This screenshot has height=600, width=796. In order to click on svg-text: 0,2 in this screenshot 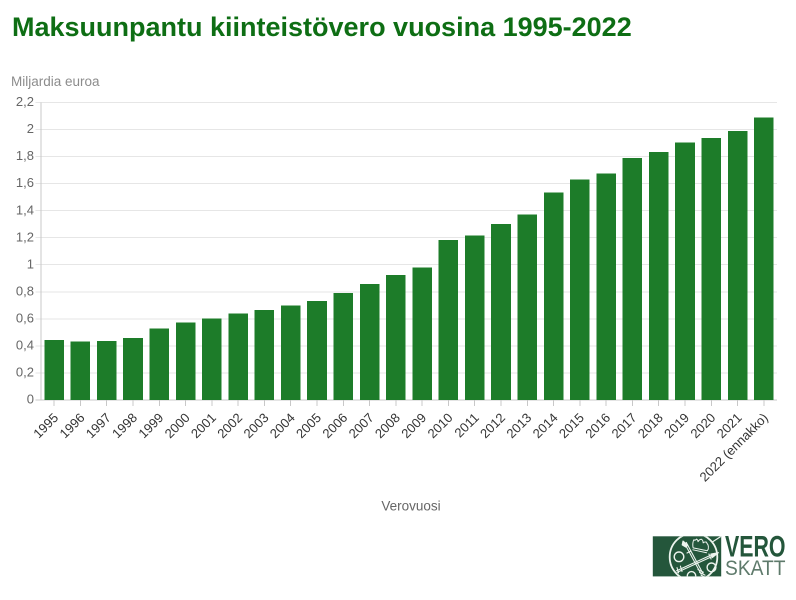, I will do `click(25, 372)`.